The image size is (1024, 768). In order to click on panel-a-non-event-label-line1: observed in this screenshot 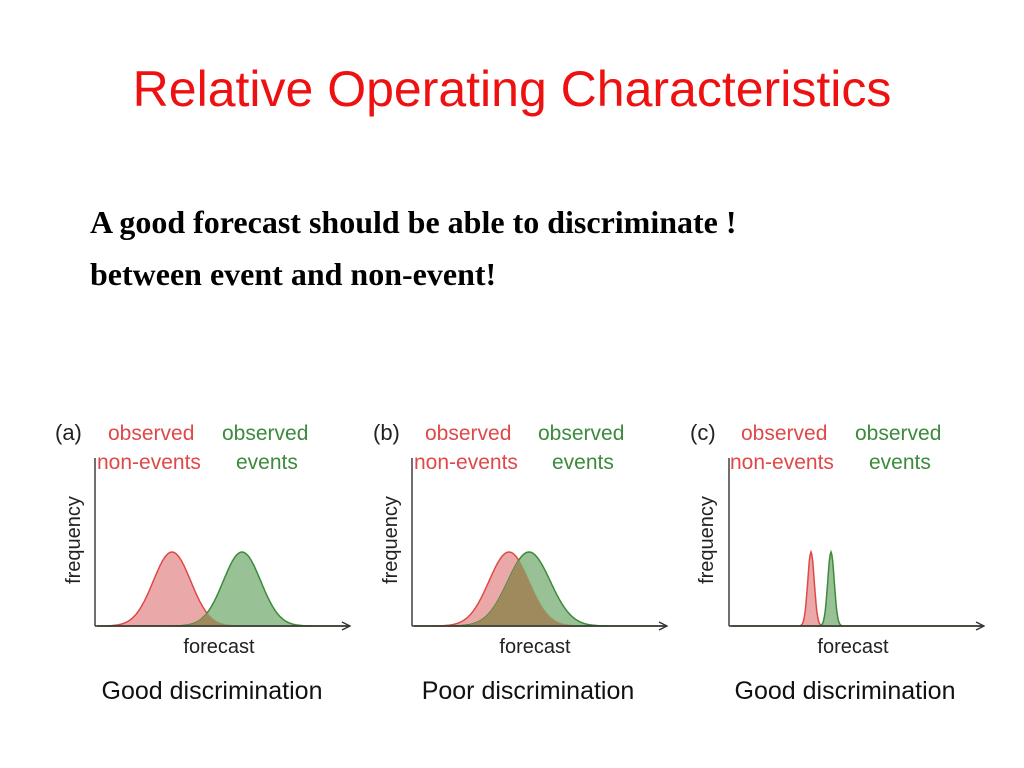, I will do `click(151, 433)`.